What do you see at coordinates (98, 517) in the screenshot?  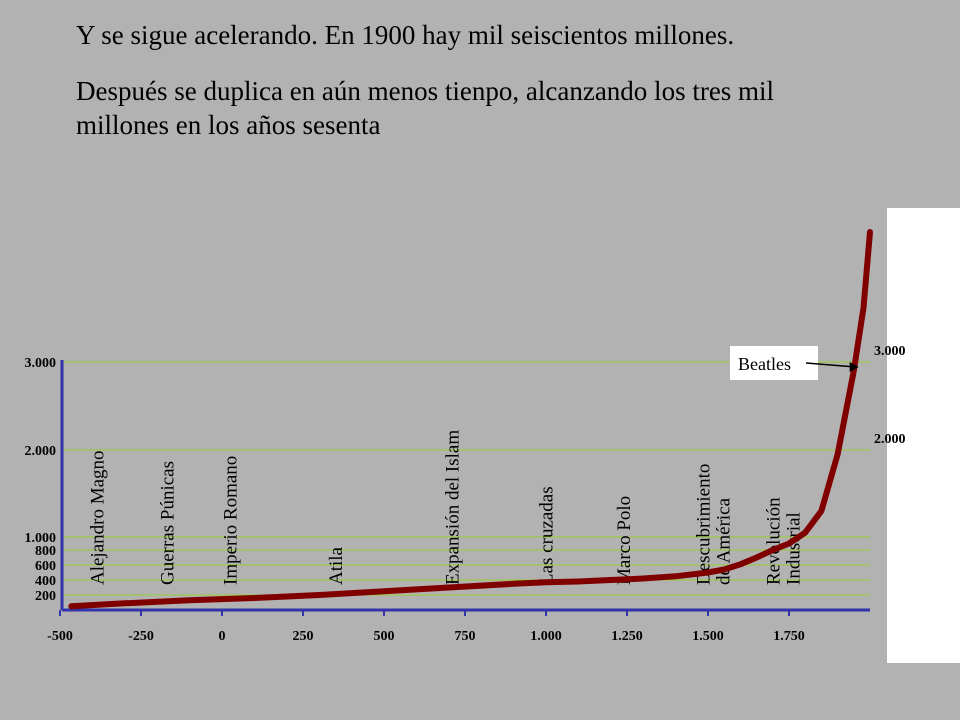 I see `event-label: Alejandro Magno` at bounding box center [98, 517].